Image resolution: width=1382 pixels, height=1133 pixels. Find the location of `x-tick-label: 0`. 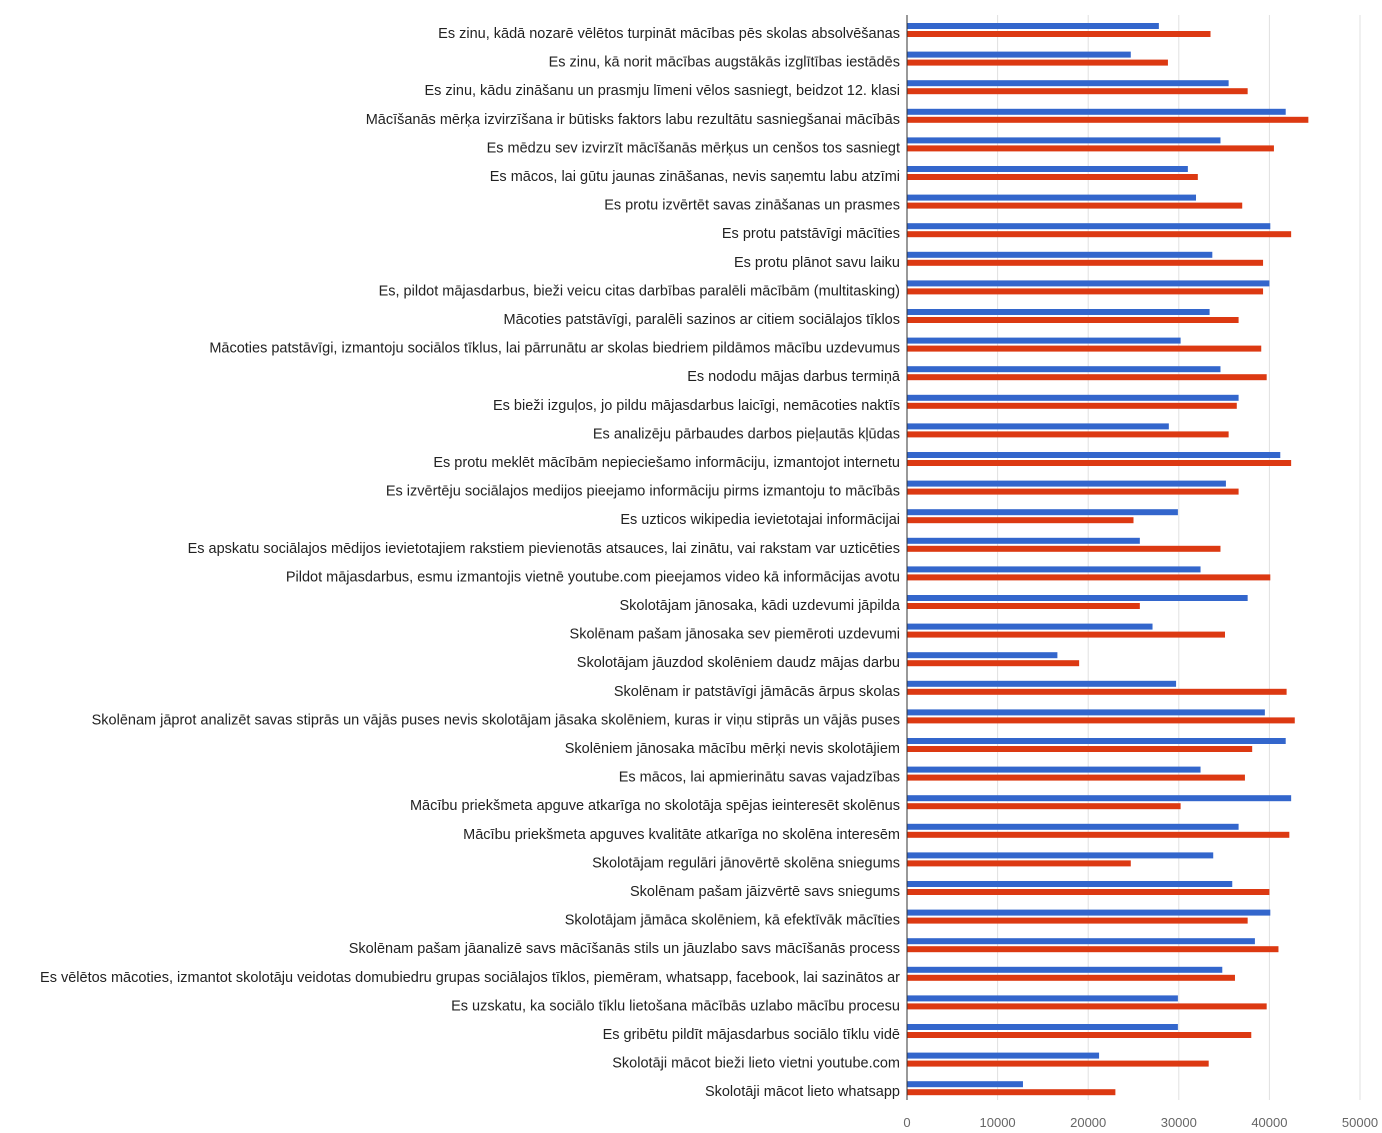

x-tick-label: 0 is located at coordinates (906, 1122).